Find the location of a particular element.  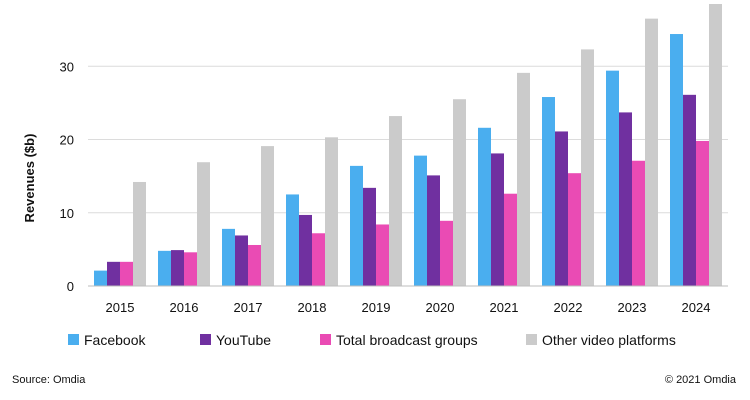

bar-total-broadcast-groups-2015 is located at coordinates (126, 273).